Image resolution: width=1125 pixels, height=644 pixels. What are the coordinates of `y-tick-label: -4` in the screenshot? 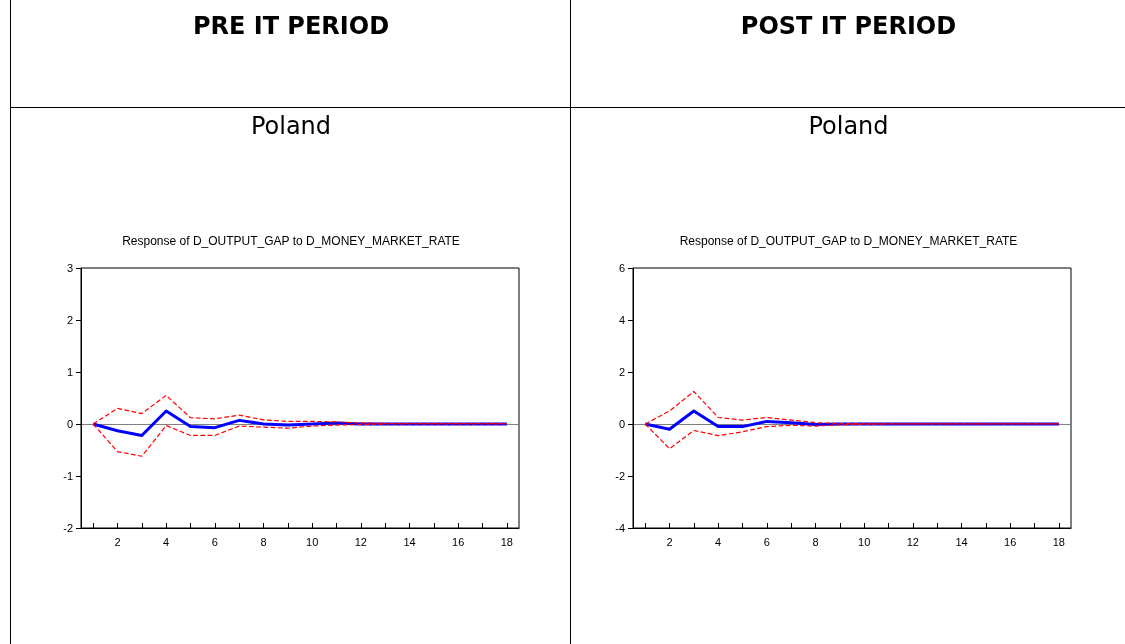 It's located at (620, 528).